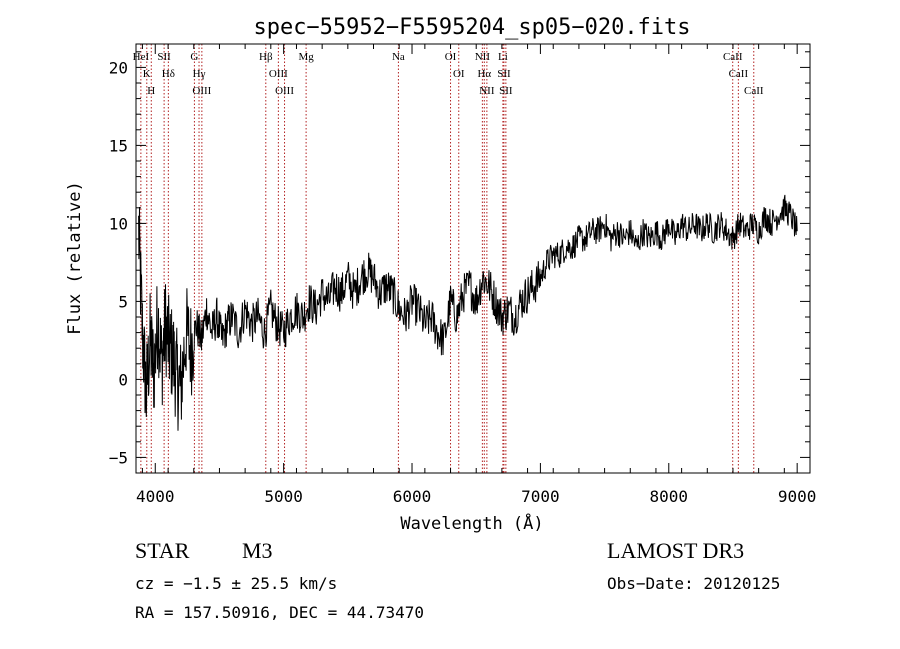 The image size is (900, 649). What do you see at coordinates (284, 91) in the screenshot?
I see `line-label-10: OIII` at bounding box center [284, 91].